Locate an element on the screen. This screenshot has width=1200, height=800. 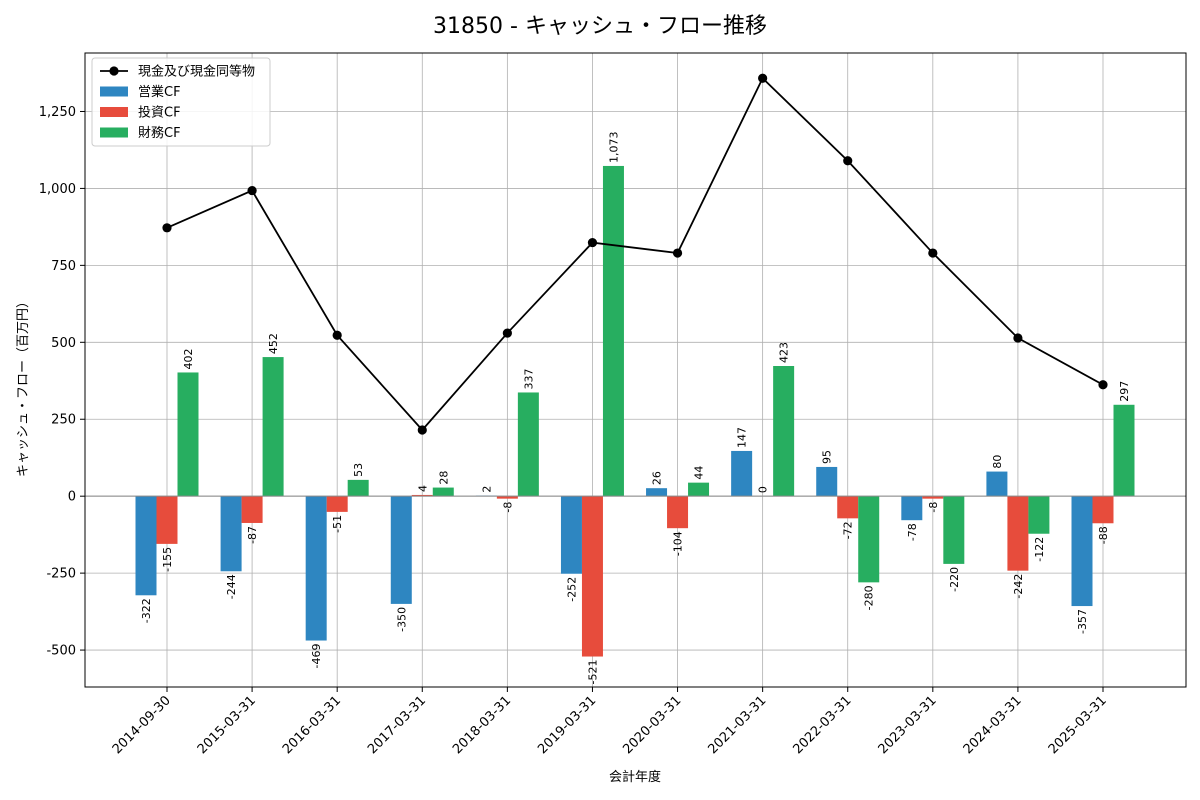
chart-title: 31850 - キャッシュ・フロー推移 is located at coordinates (600, 26).